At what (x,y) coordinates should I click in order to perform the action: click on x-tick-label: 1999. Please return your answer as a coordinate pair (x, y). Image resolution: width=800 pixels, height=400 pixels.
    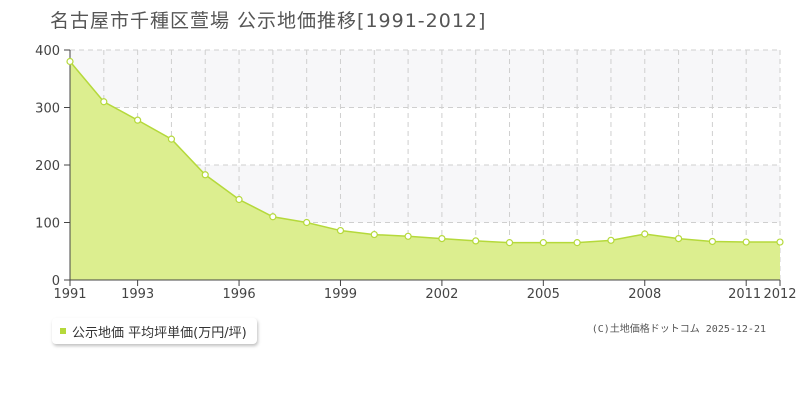
    Looking at the image, I should click on (340, 294).